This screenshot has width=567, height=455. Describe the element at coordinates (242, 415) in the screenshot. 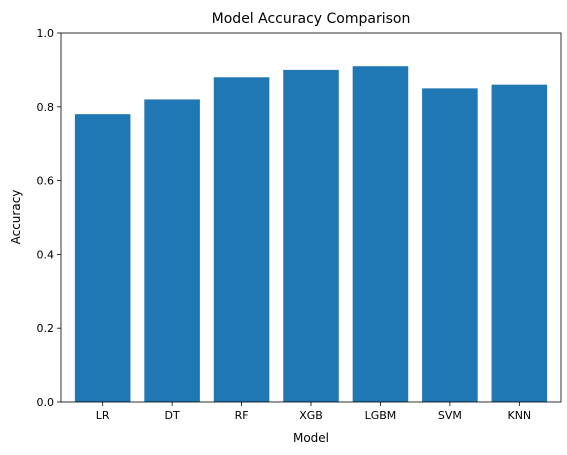

I see `x-tick-label: RF` at that location.